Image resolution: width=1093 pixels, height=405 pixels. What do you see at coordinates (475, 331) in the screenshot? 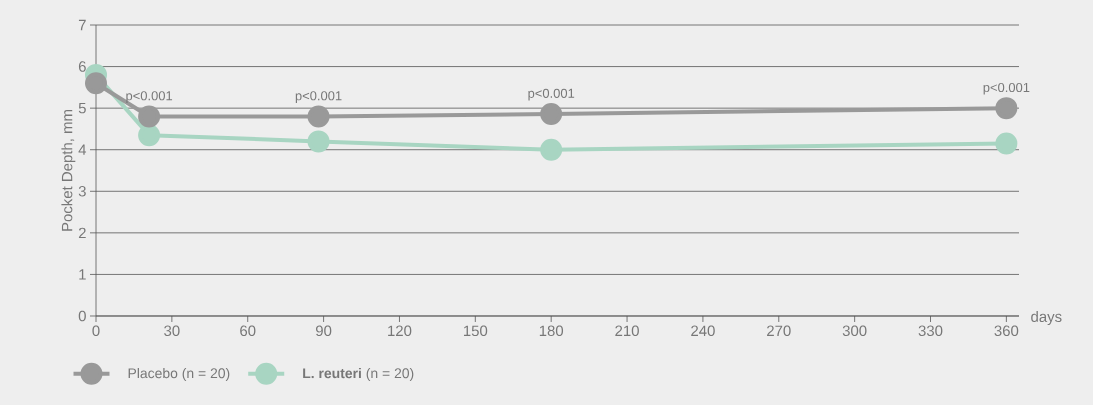
I see `x-tick-label: 150` at bounding box center [475, 331].